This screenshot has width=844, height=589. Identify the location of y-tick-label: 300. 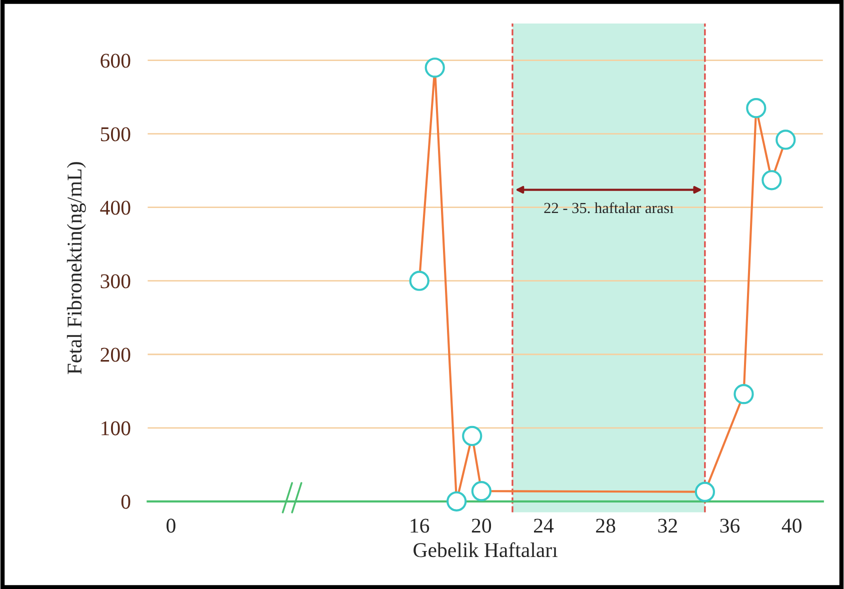
(115, 281).